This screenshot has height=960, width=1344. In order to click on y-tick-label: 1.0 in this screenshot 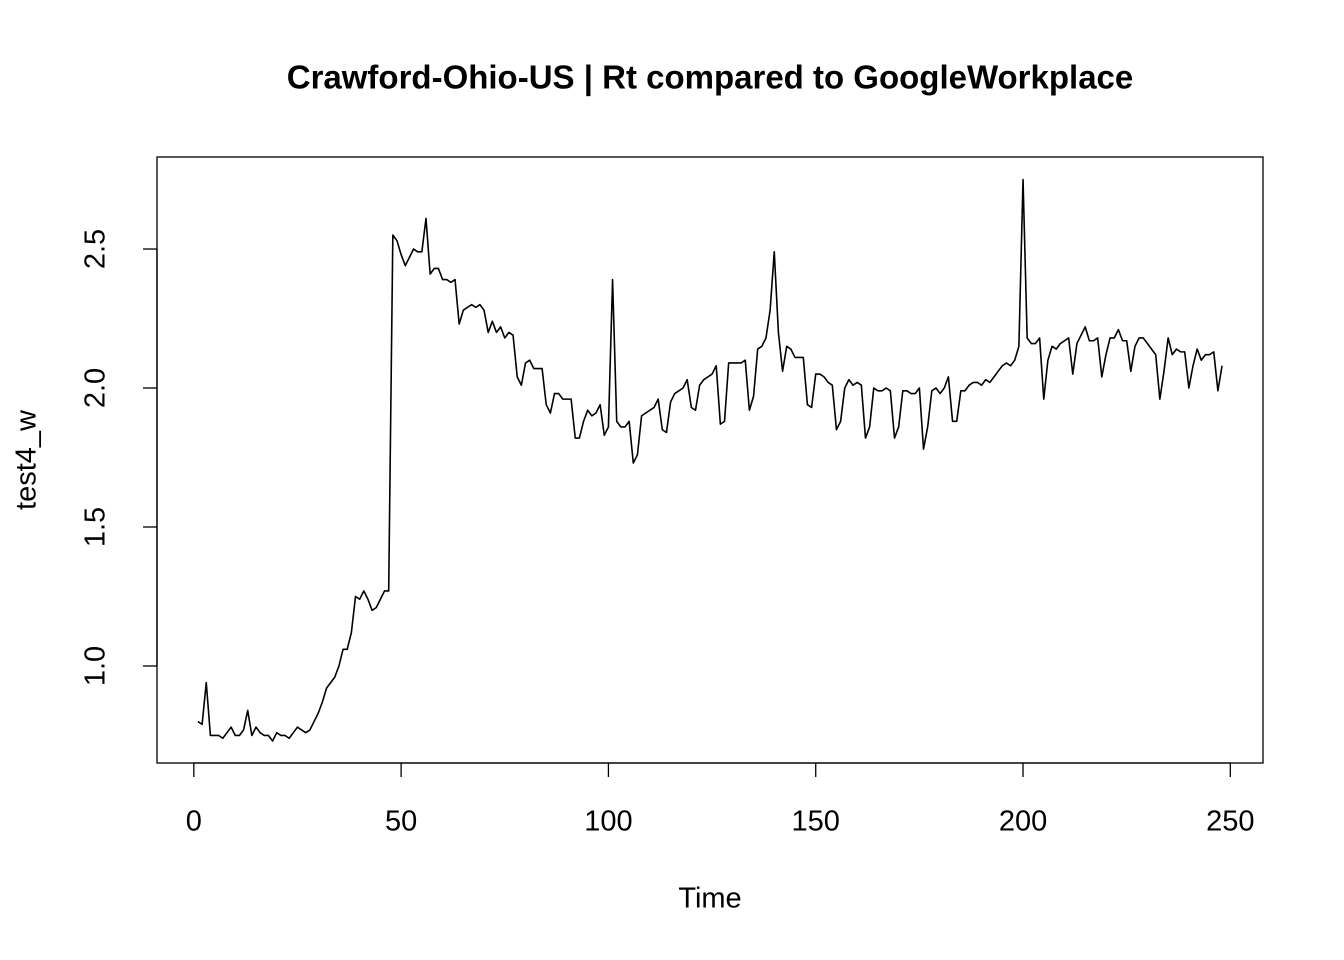, I will do `click(96, 666)`.